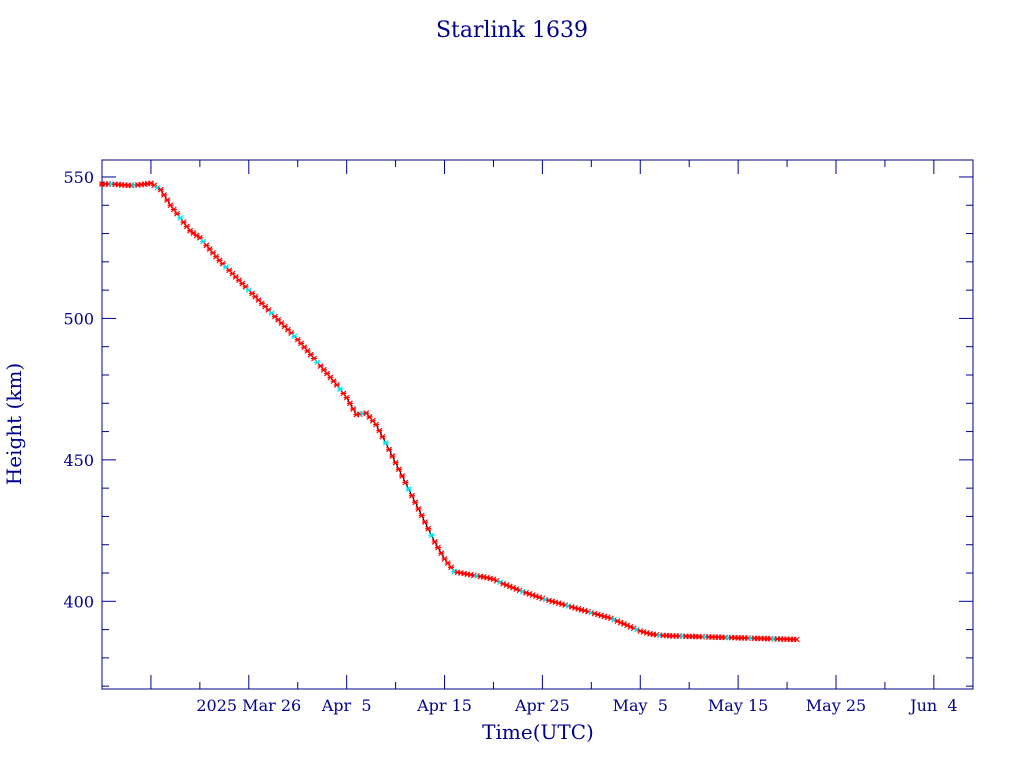 This screenshot has width=1024, height=768. What do you see at coordinates (444, 705) in the screenshot?
I see `x-tick-label: Apr 15` at bounding box center [444, 705].